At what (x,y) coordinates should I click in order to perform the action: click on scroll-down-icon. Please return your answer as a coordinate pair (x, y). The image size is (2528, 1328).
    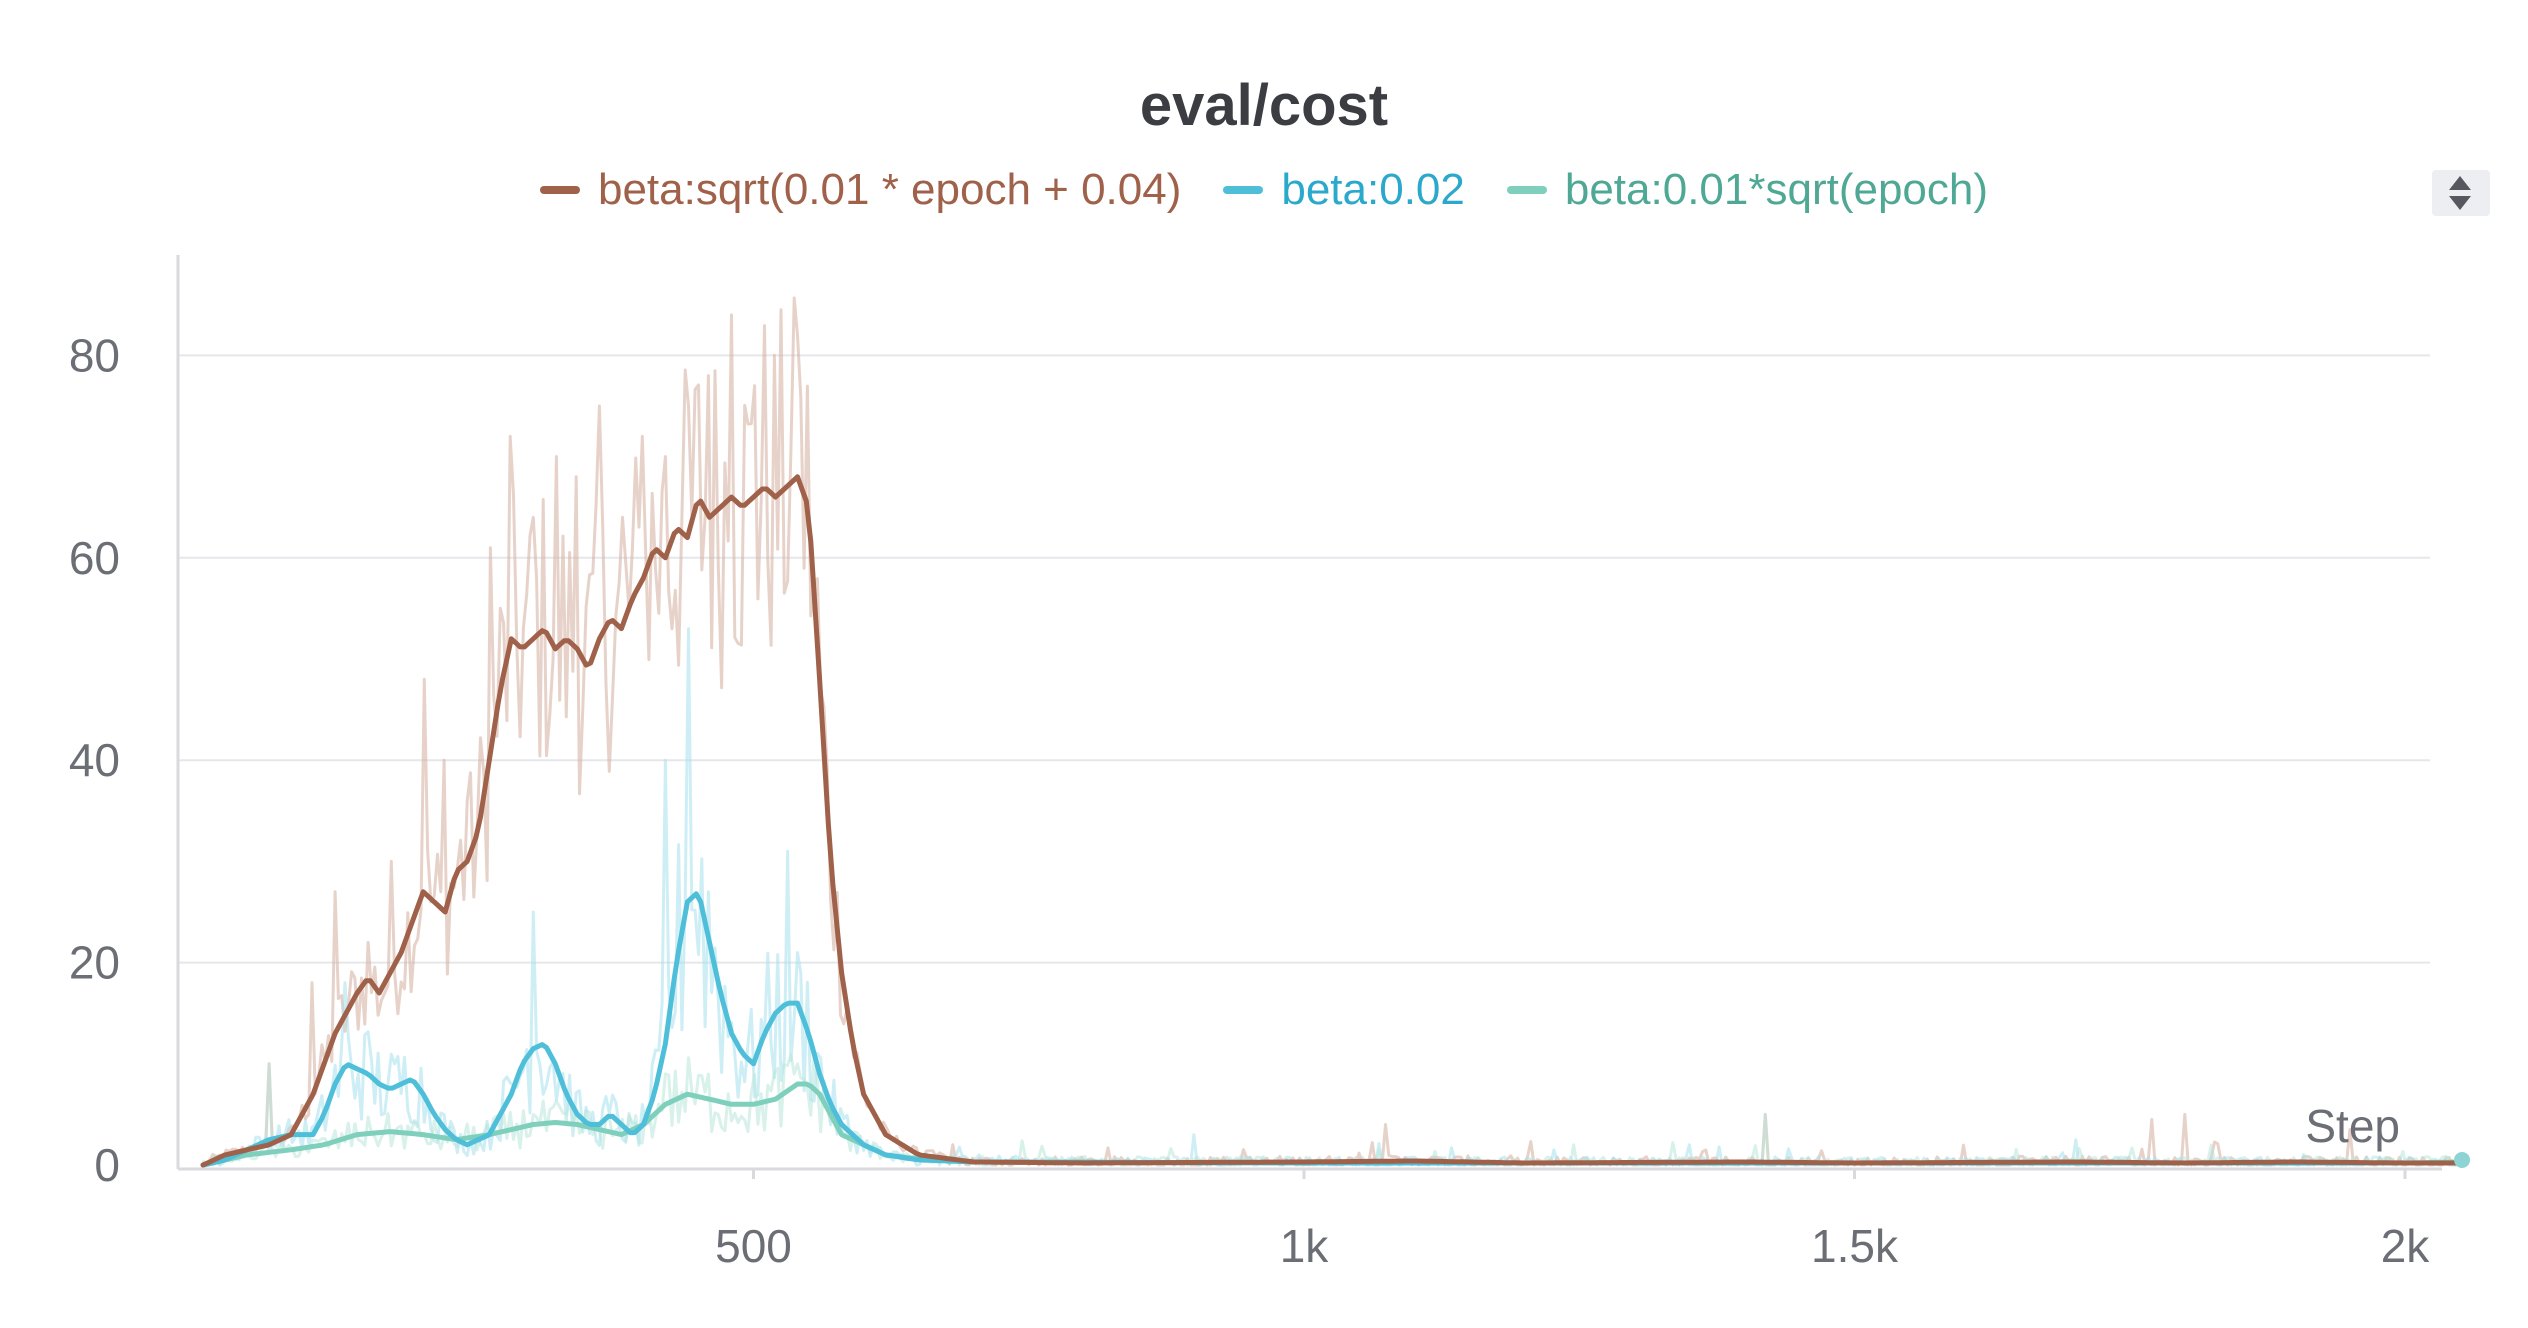
    Looking at the image, I should click on (2460, 203).